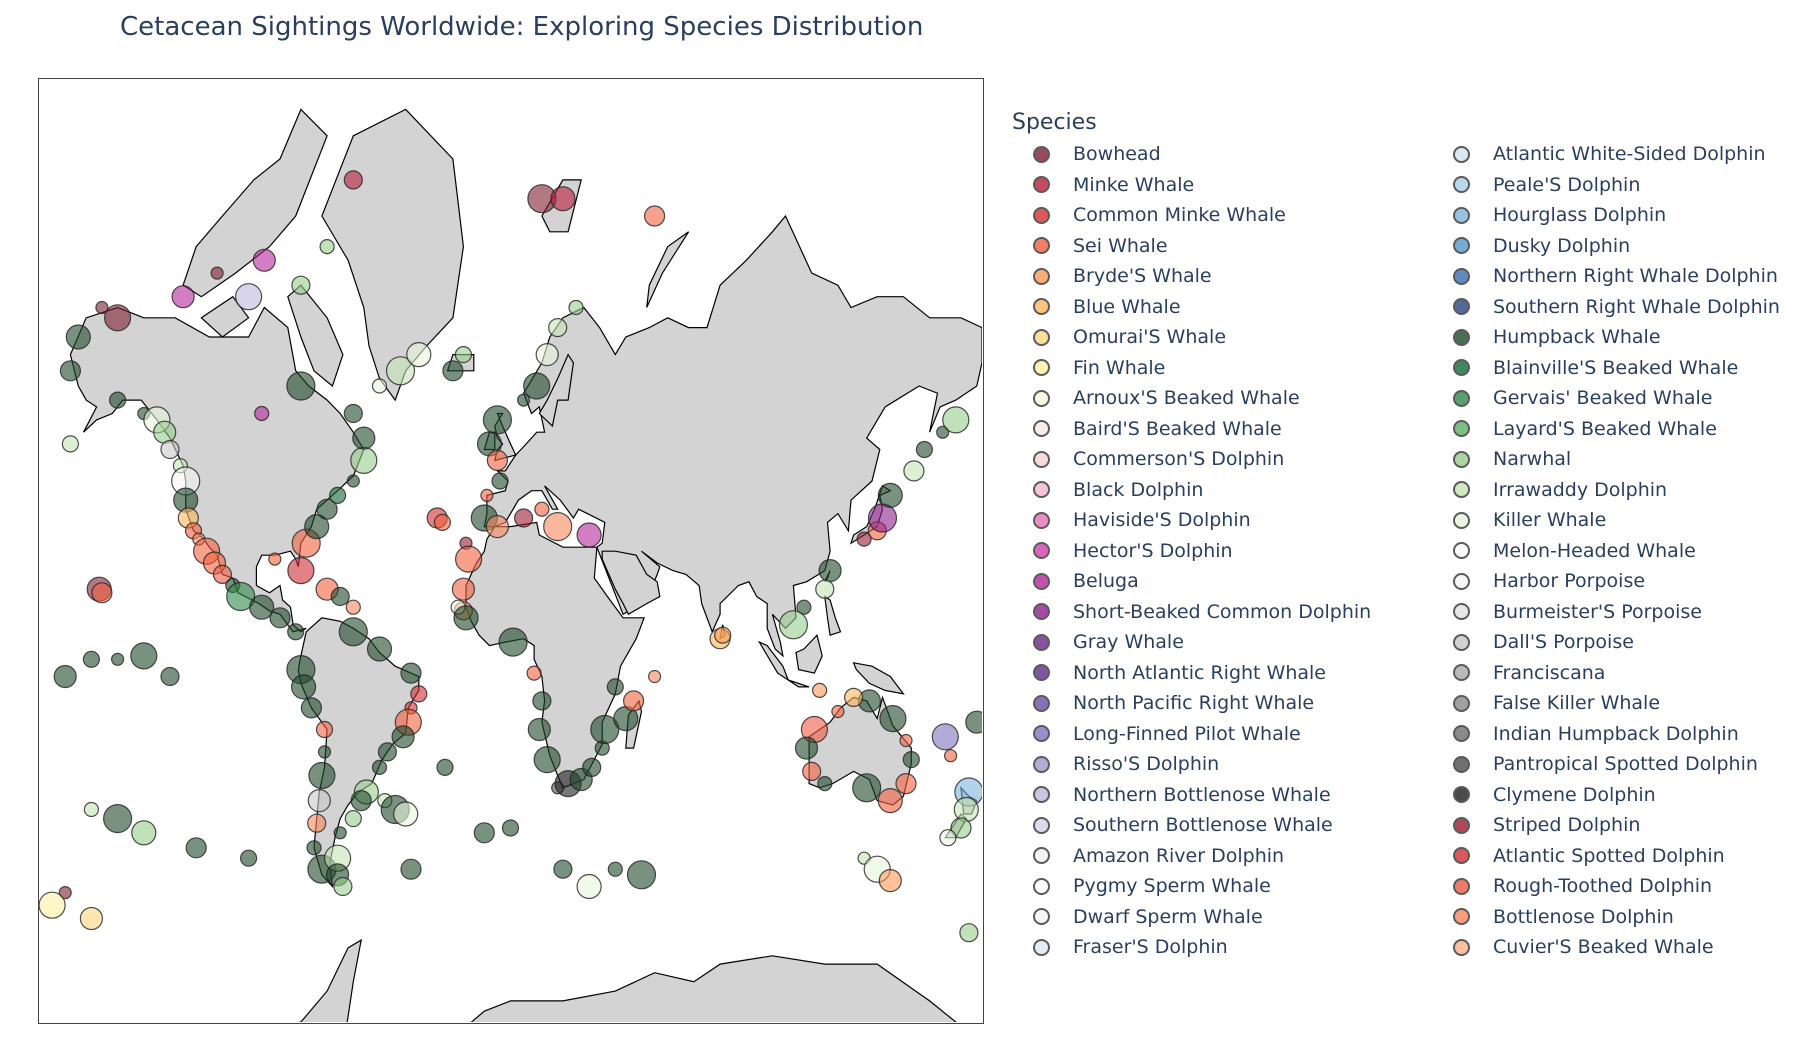 Image resolution: width=1793 pixels, height=1042 pixels. What do you see at coordinates (1612, 246) in the screenshot?
I see `legend-item: Dusky Dolphin` at bounding box center [1612, 246].